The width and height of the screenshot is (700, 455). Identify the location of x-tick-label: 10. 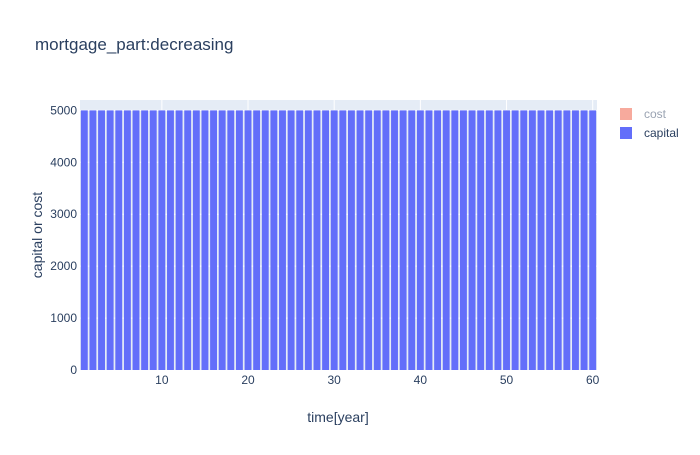
(162, 380).